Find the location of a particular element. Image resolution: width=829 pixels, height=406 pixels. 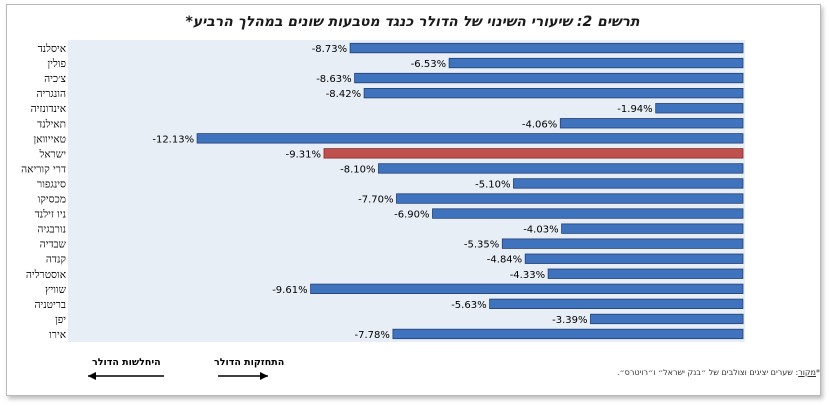

value-label: -7.70% is located at coordinates (375, 200).